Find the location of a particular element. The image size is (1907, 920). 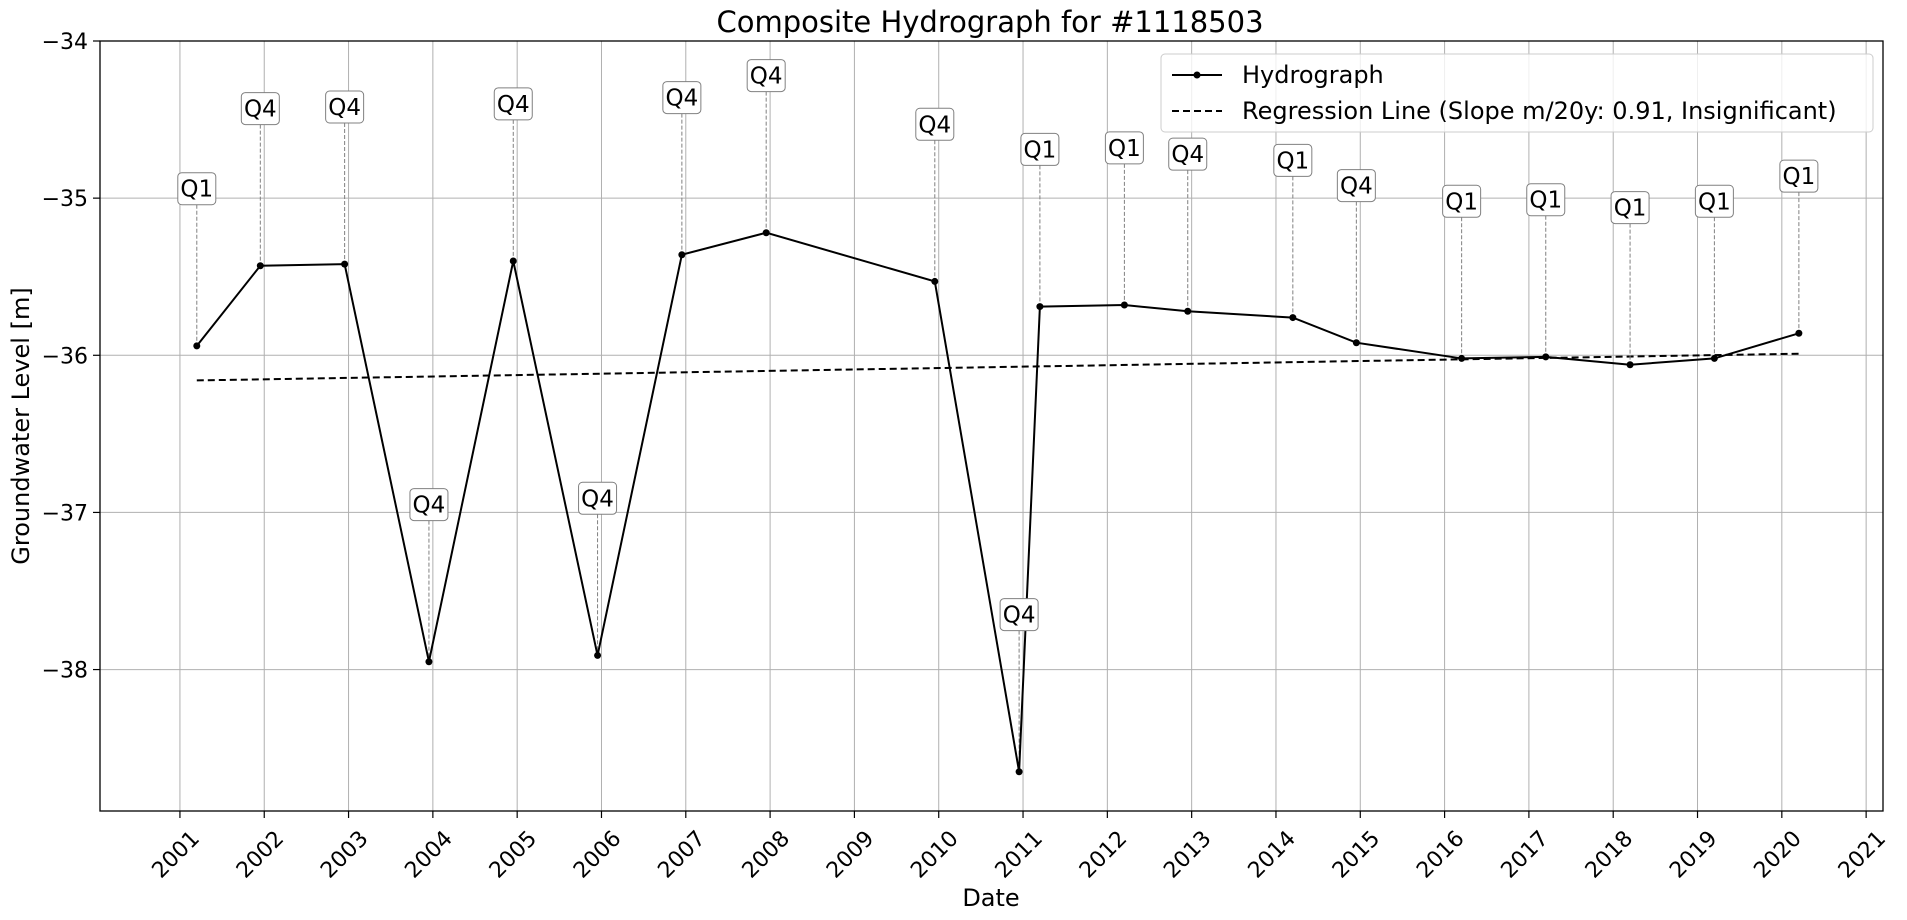

y-tick-label: −38 is located at coordinates (65, 671).